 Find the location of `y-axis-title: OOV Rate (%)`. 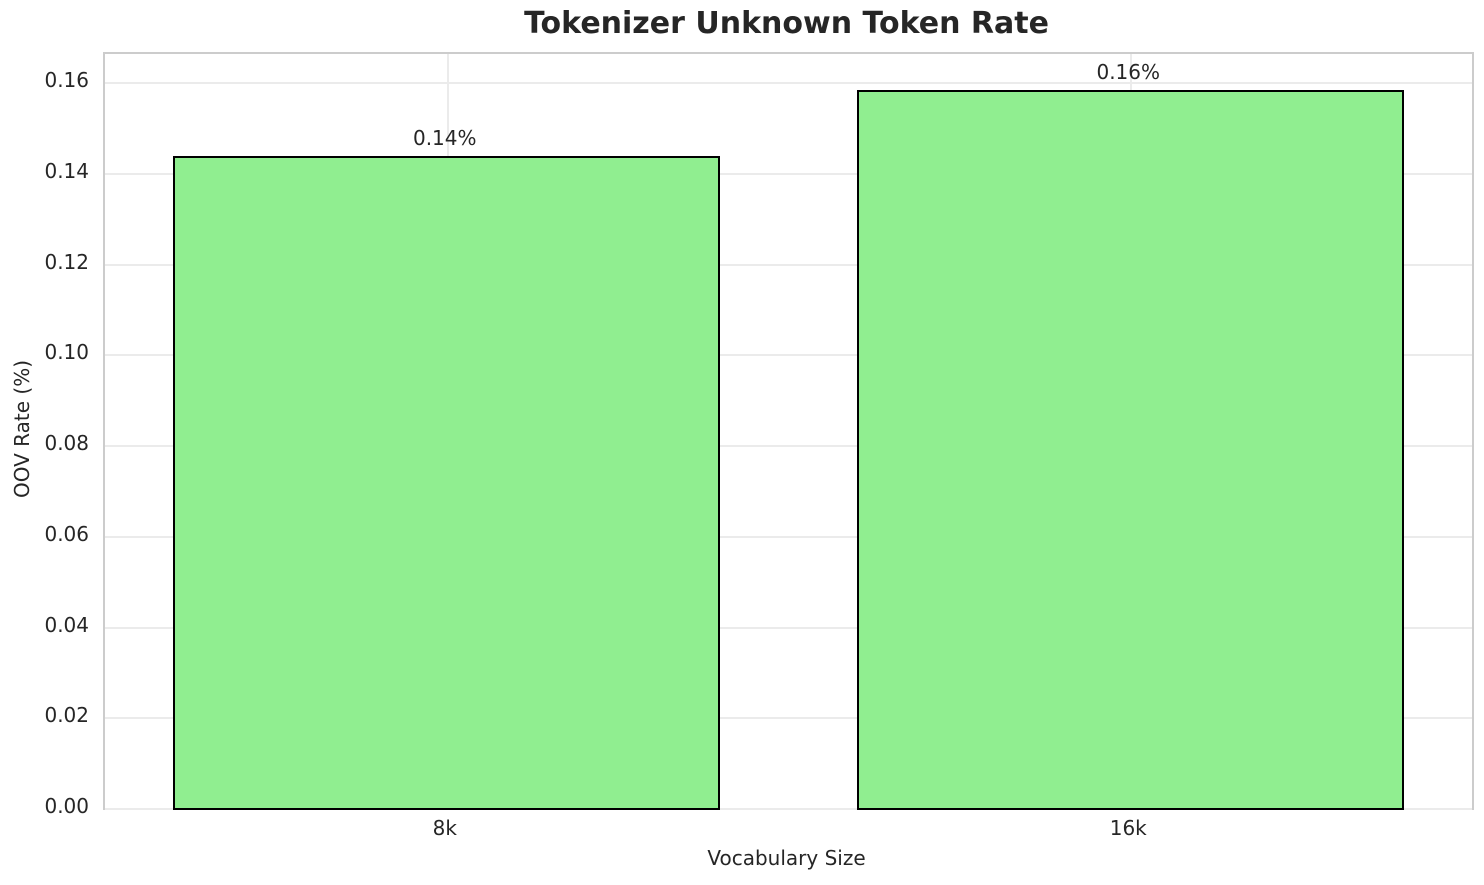

y-axis-title: OOV Rate (%) is located at coordinates (22, 429).